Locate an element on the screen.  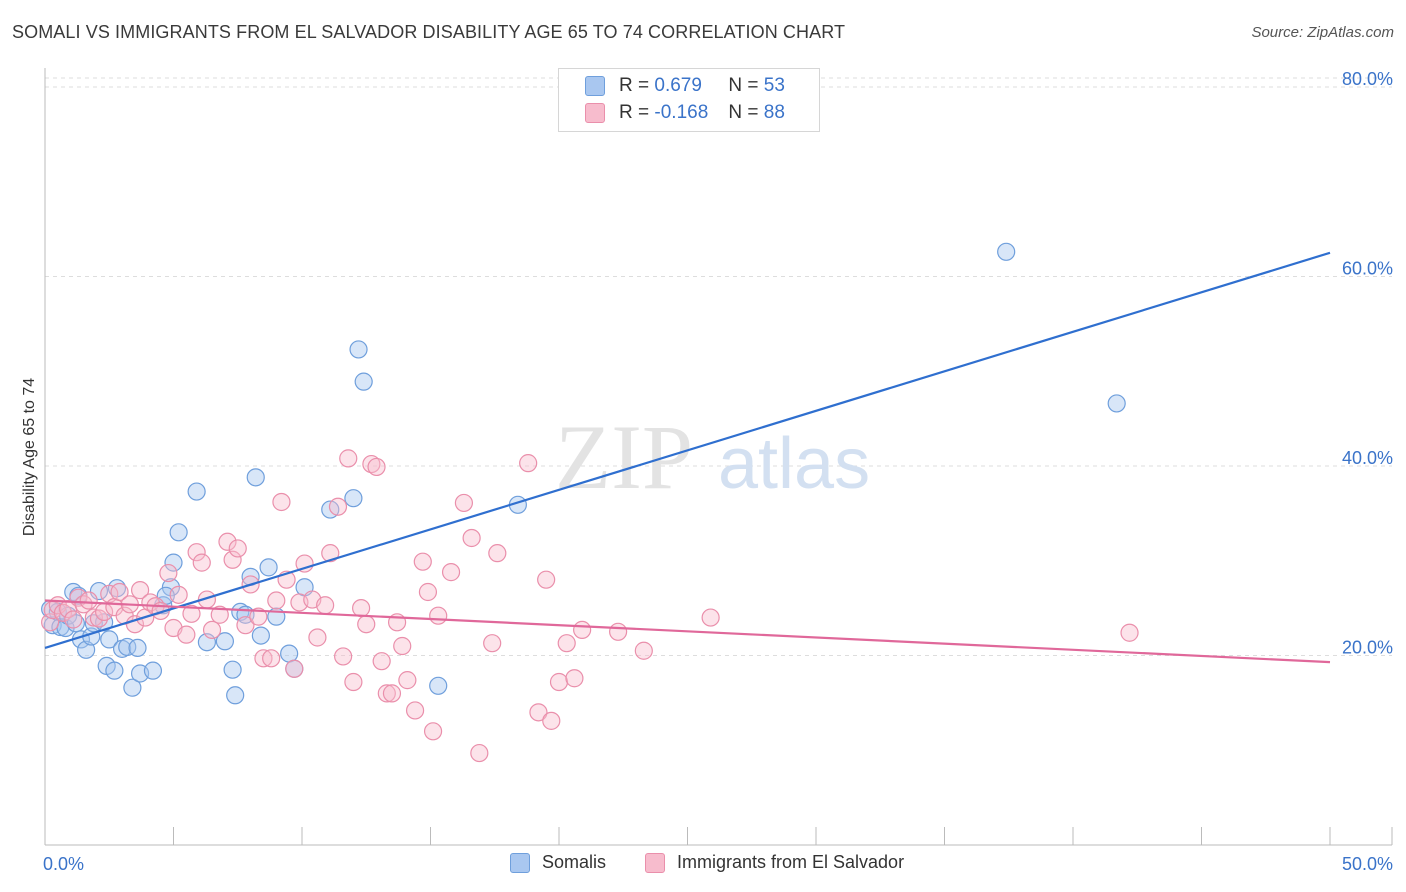
x-tick-label: 0.0% is located at coordinates (63, 864).